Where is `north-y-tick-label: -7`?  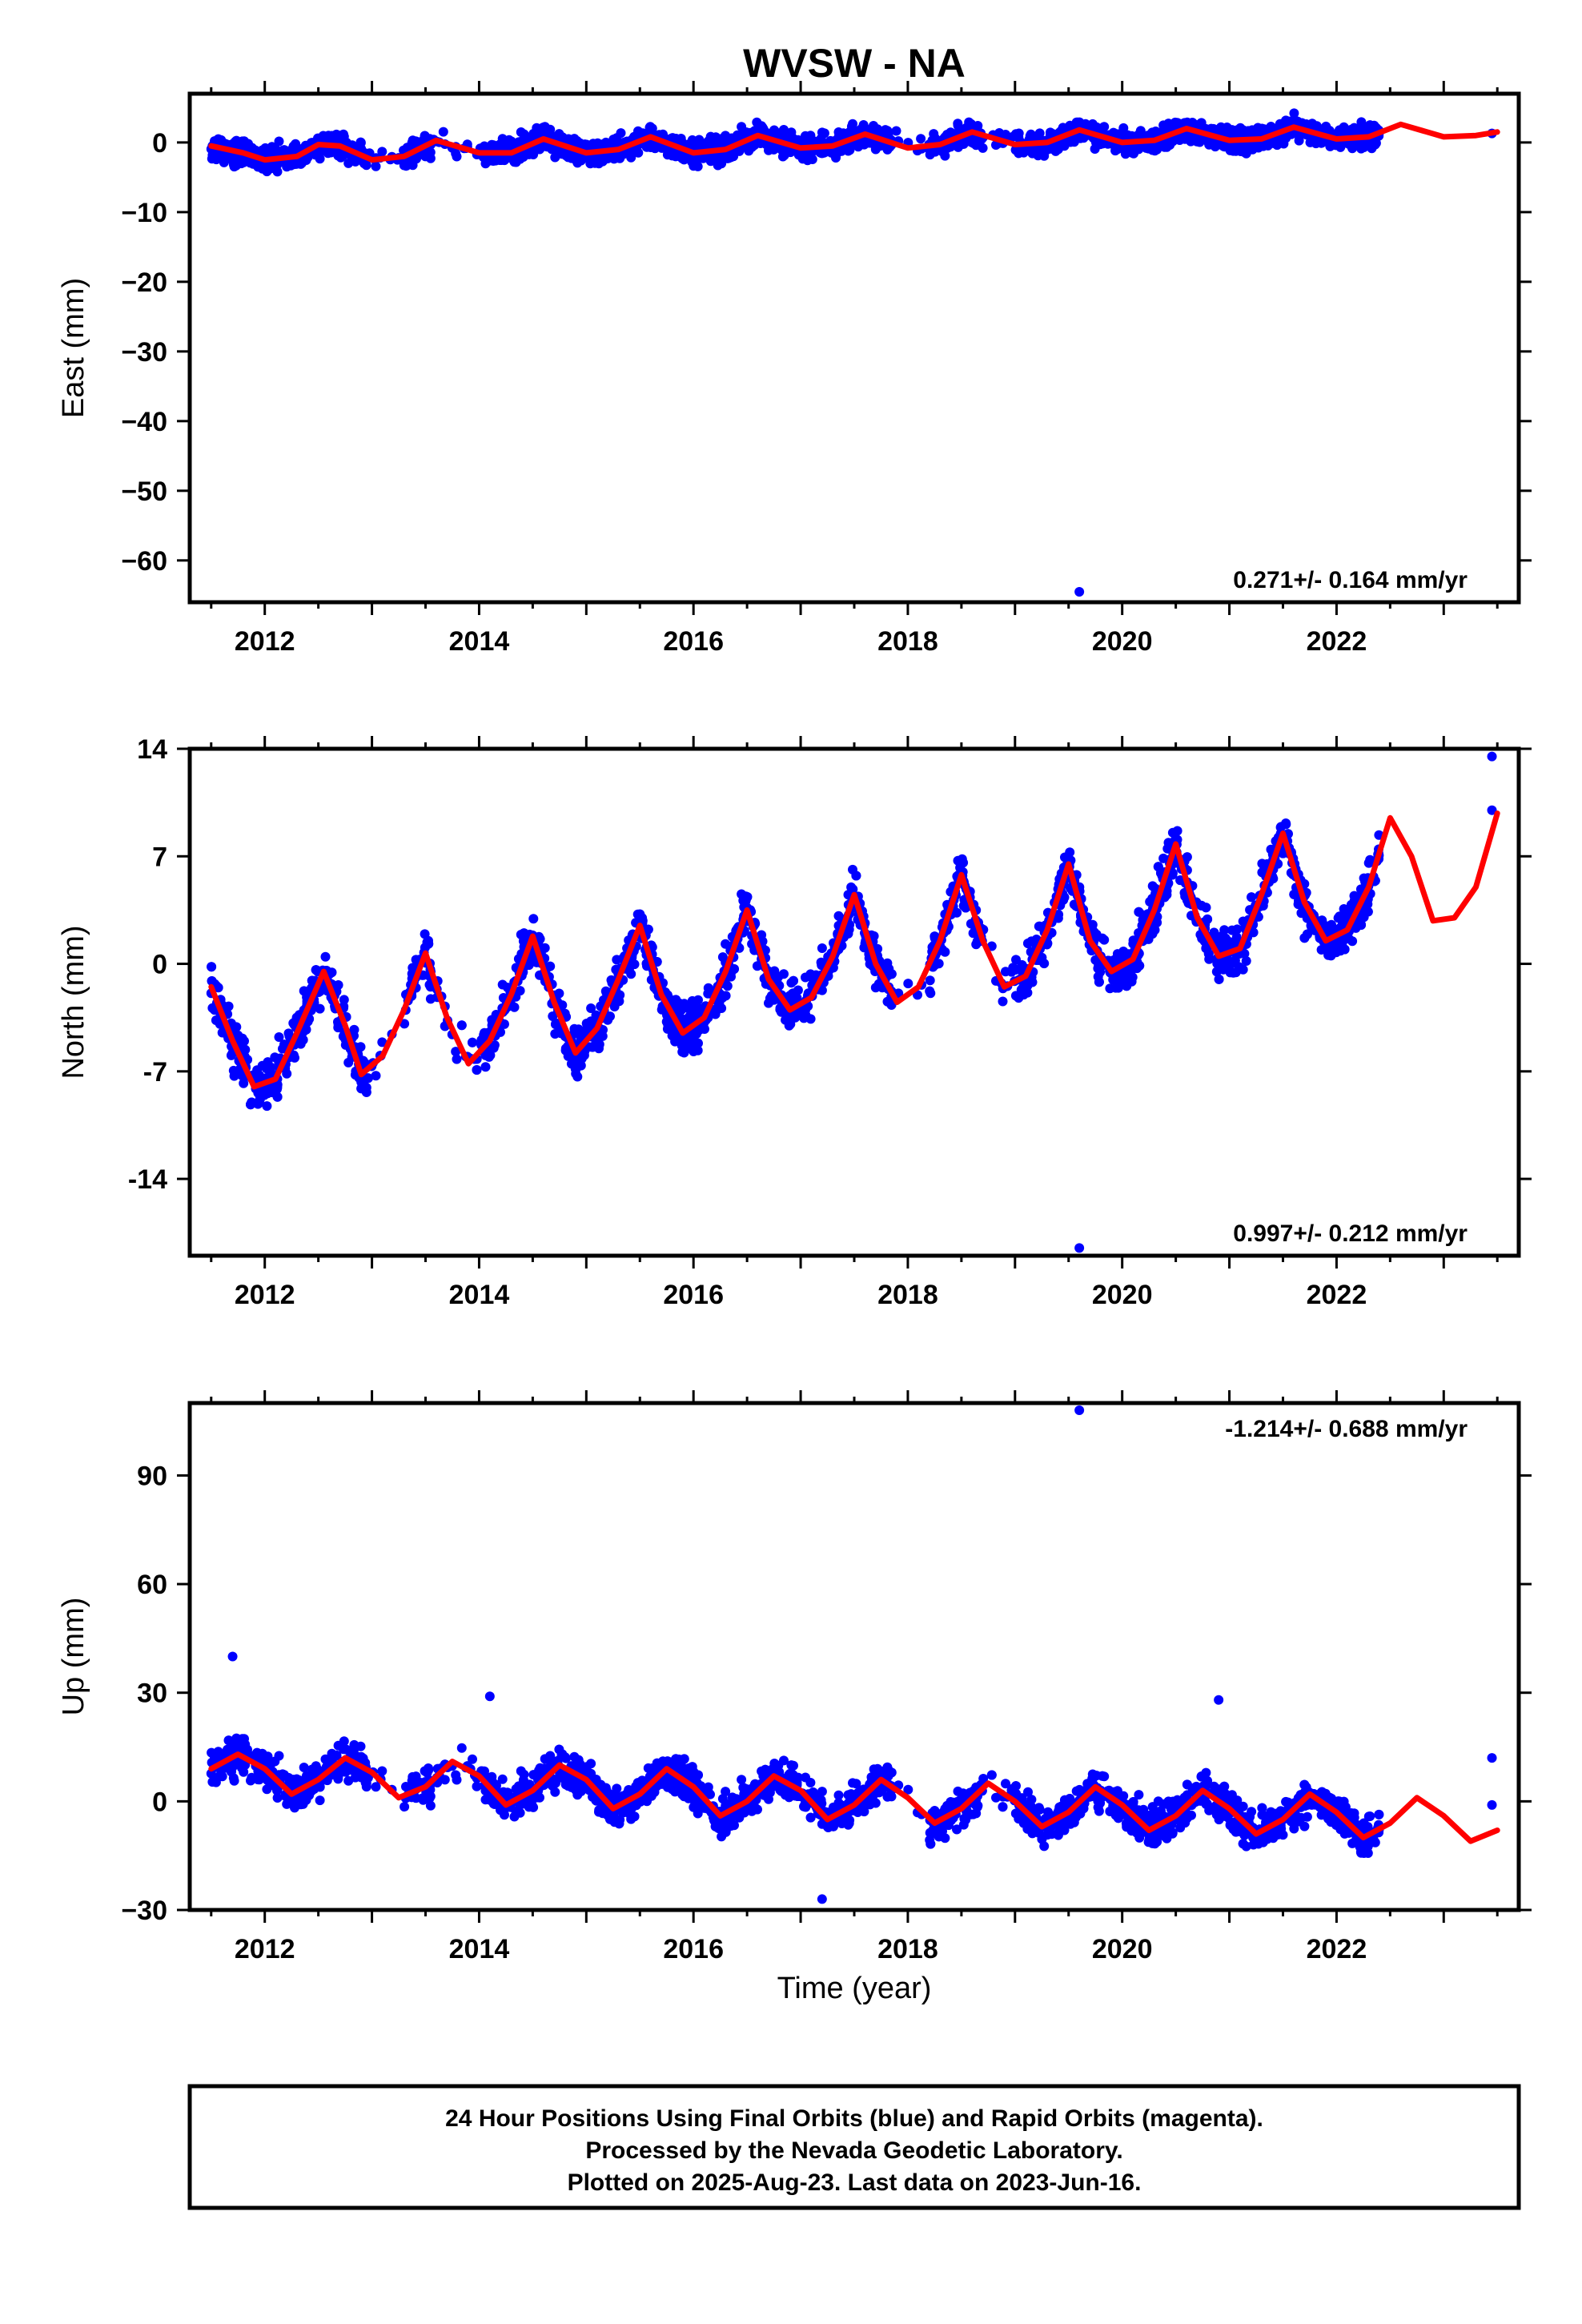 north-y-tick-label: -7 is located at coordinates (155, 1072).